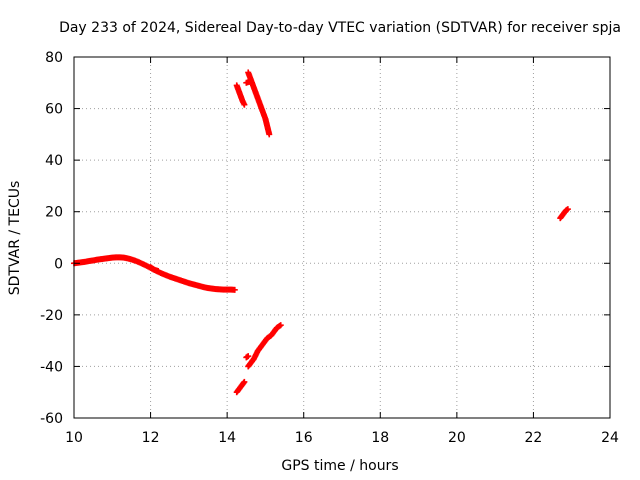 Image resolution: width=640 pixels, height=480 pixels. What do you see at coordinates (534, 438) in the screenshot?
I see `x-tick-label: 22` at bounding box center [534, 438].